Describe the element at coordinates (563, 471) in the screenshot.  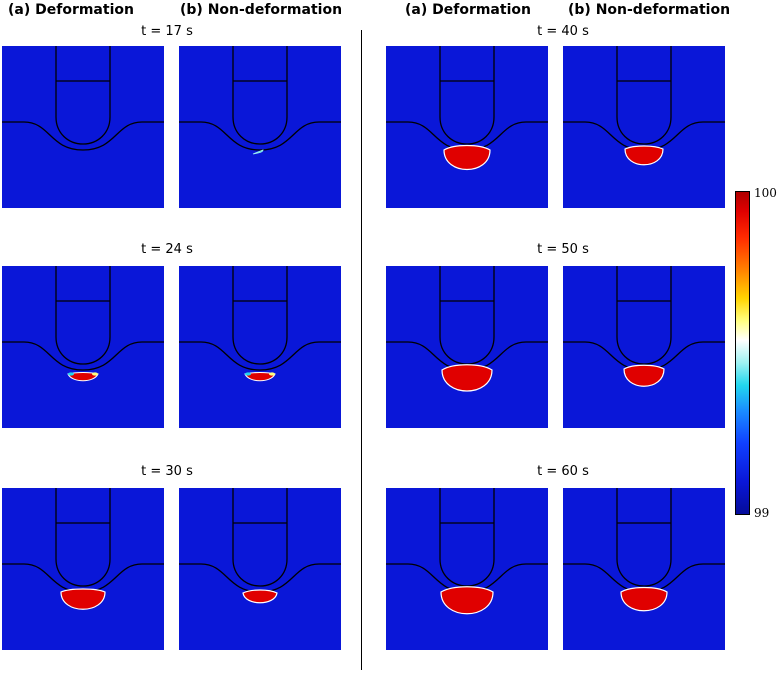
I see `time-label-60: t = 60 s` at that location.